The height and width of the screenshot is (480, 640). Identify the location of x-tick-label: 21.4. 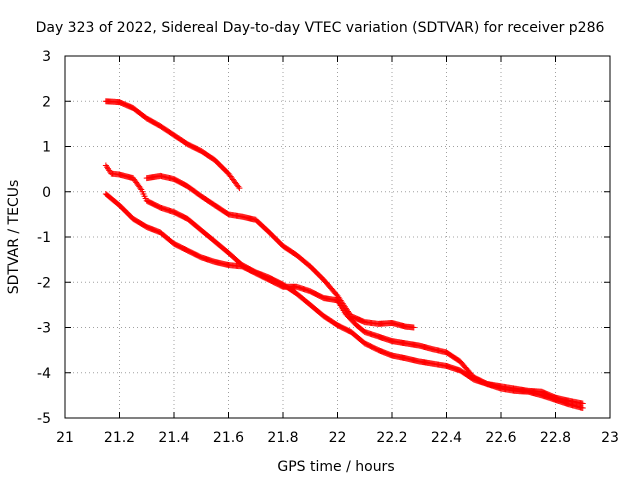
(173, 438).